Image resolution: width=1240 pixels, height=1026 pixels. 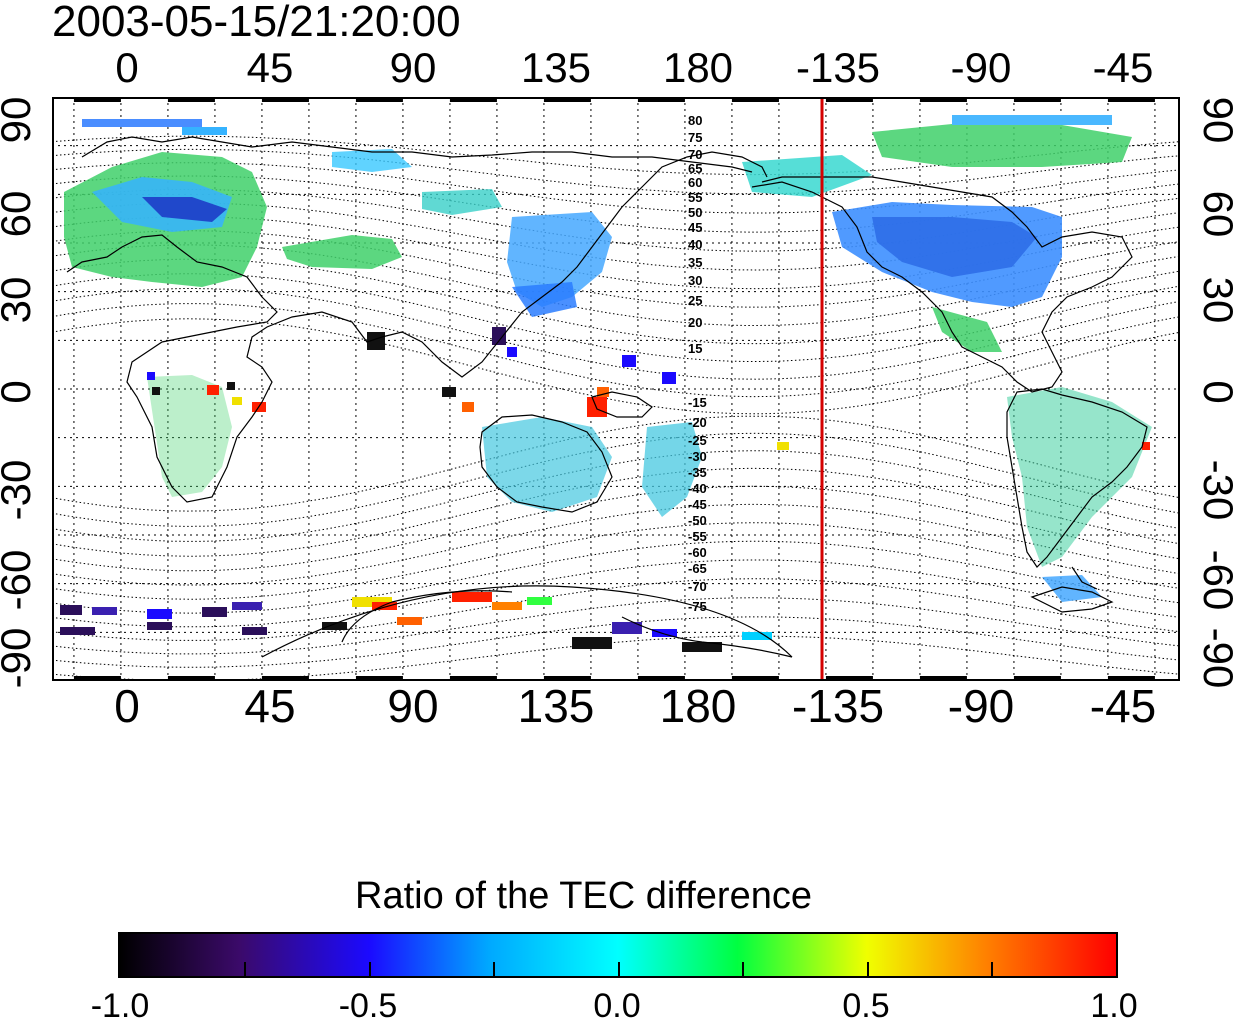 I want to click on contour-label: 15, so click(x=695, y=348).